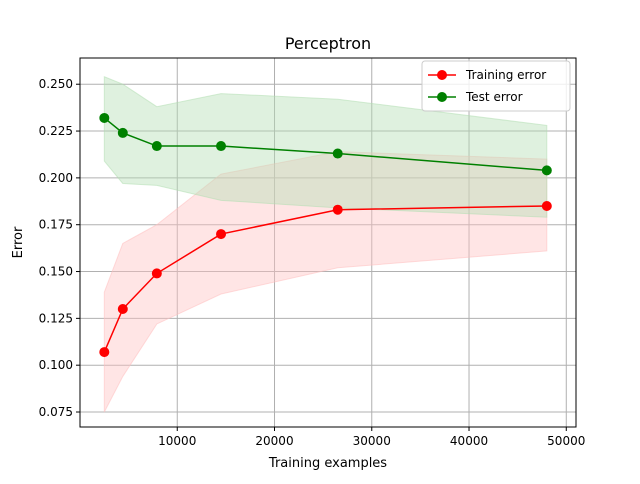  I want to click on y-tick-label: 0.125, so click(56, 318).